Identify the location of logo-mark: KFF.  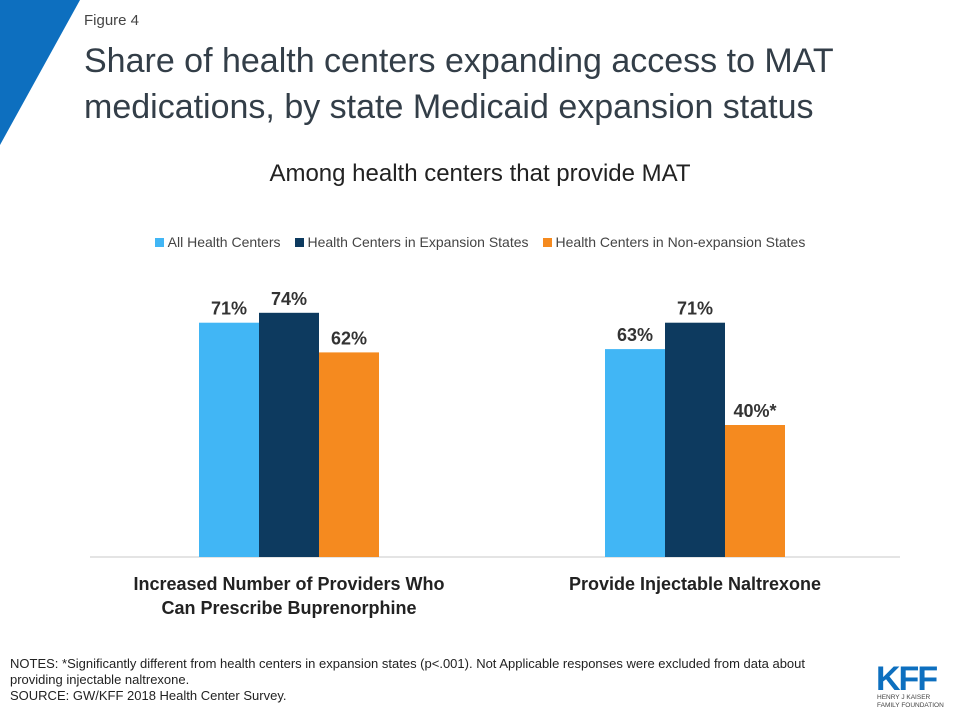
(906, 679).